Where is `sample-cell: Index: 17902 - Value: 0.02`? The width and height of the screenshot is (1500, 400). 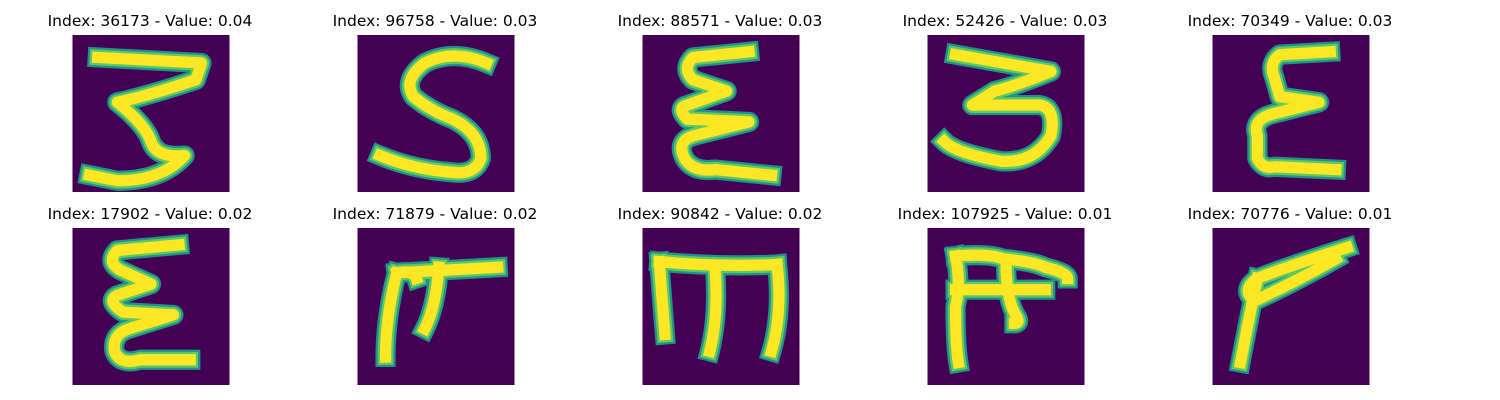 sample-cell: Index: 17902 - Value: 0.02 is located at coordinates (150, 289).